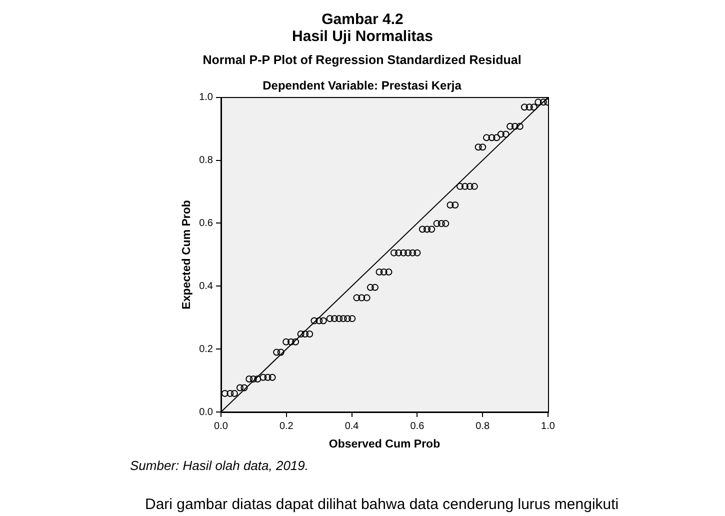 Image resolution: width=725 pixels, height=516 pixels. What do you see at coordinates (206, 412) in the screenshot?
I see `y-tick-label: 0.0` at bounding box center [206, 412].